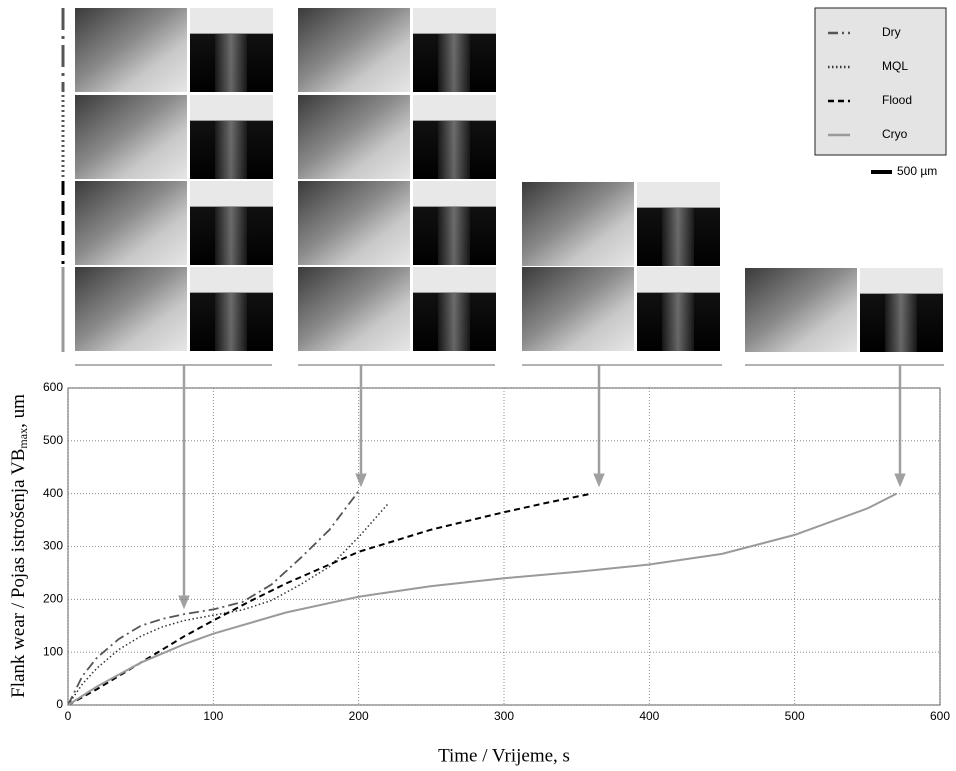 This screenshot has width=956, height=771. What do you see at coordinates (795, 716) in the screenshot?
I see `x-tick-label: 500` at bounding box center [795, 716].